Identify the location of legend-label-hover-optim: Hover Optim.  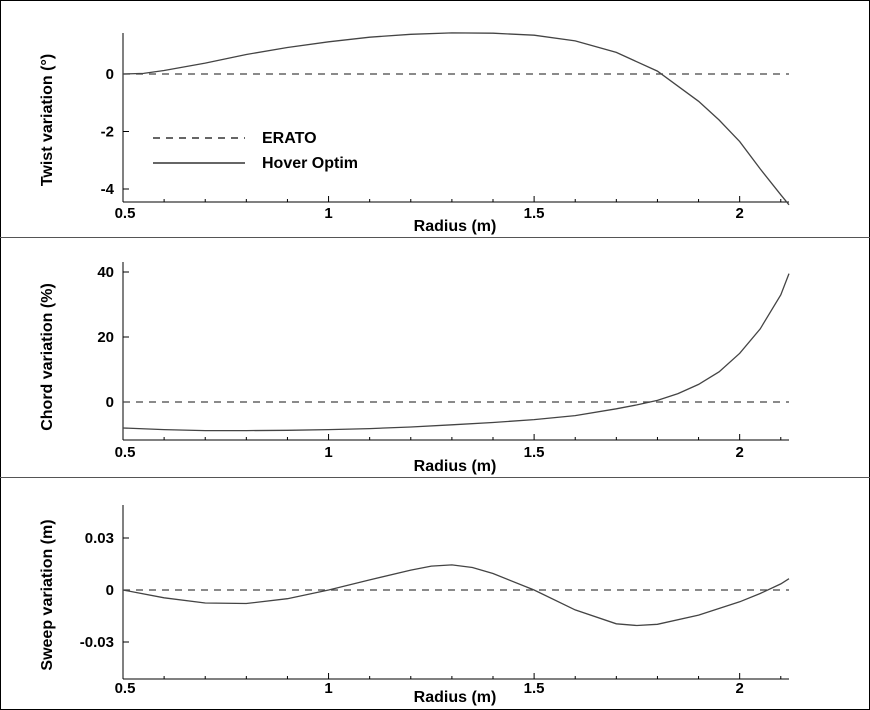
(310, 163).